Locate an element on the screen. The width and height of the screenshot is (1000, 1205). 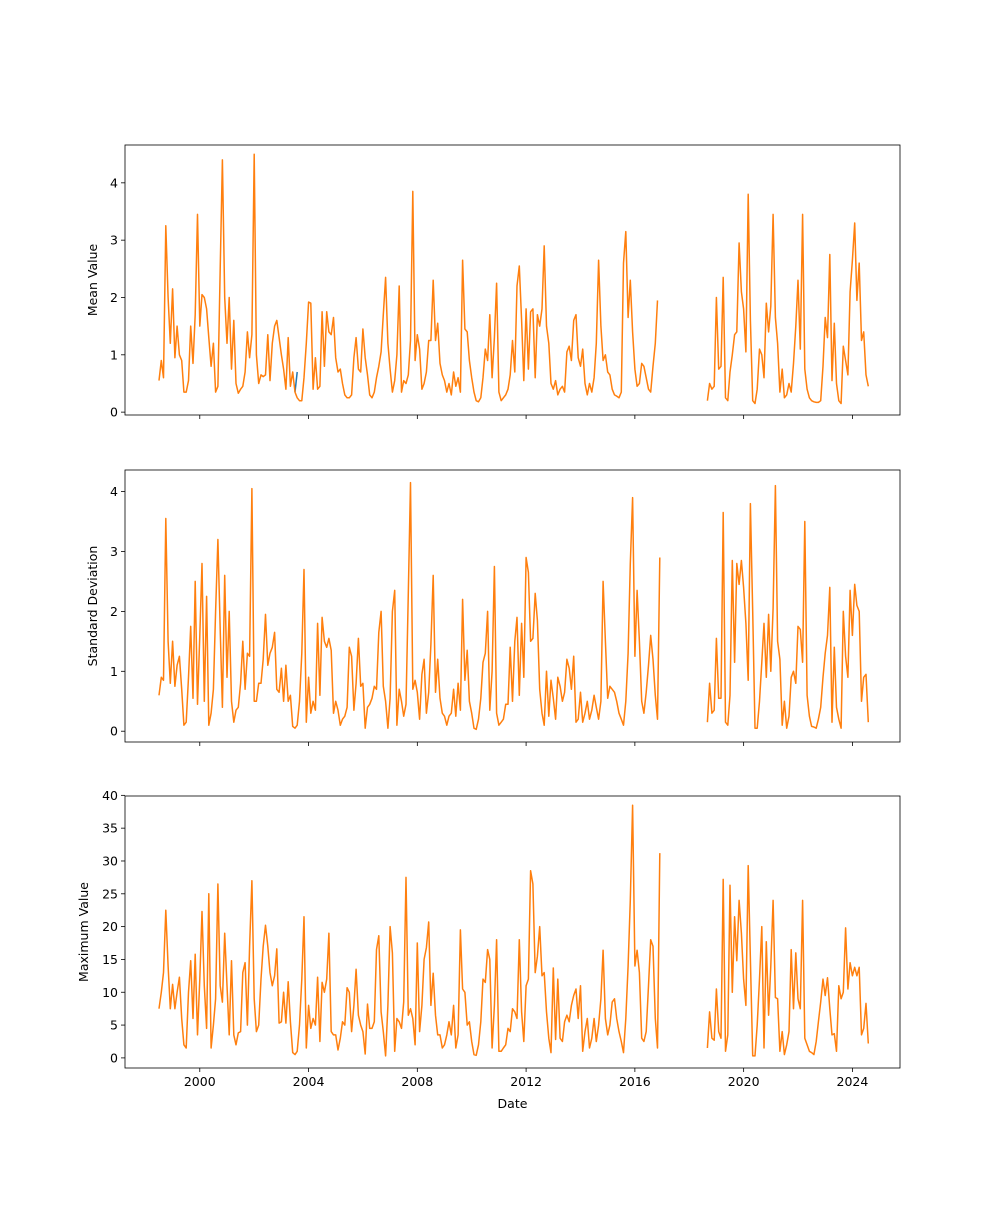
x-tick-label: 2016 is located at coordinates (635, 1081).